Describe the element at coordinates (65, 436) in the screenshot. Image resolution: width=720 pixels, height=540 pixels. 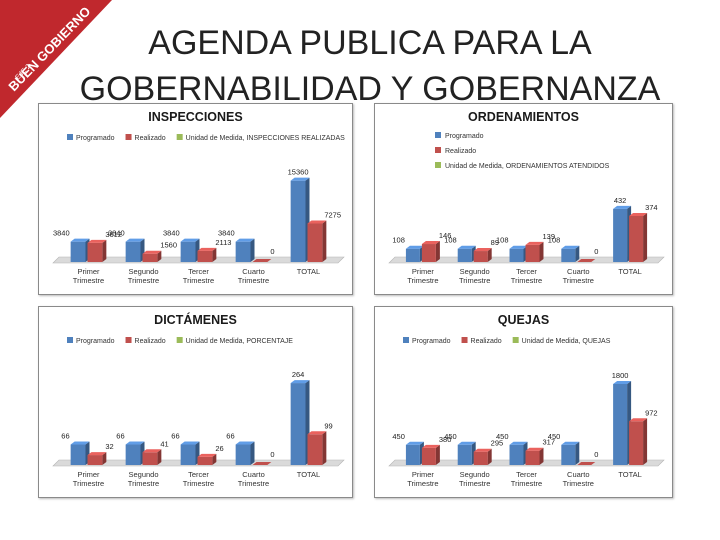
I see `dictamenes-programado-label-1: 66` at that location.